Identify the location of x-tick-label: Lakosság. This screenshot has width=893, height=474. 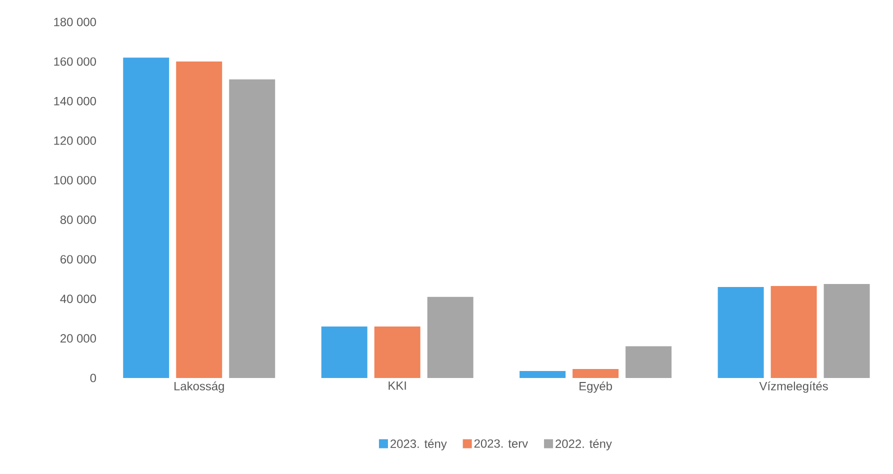
(199, 387).